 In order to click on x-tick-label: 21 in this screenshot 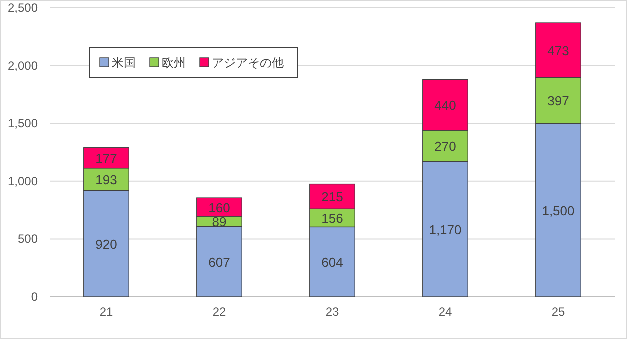, I will do `click(107, 312)`.